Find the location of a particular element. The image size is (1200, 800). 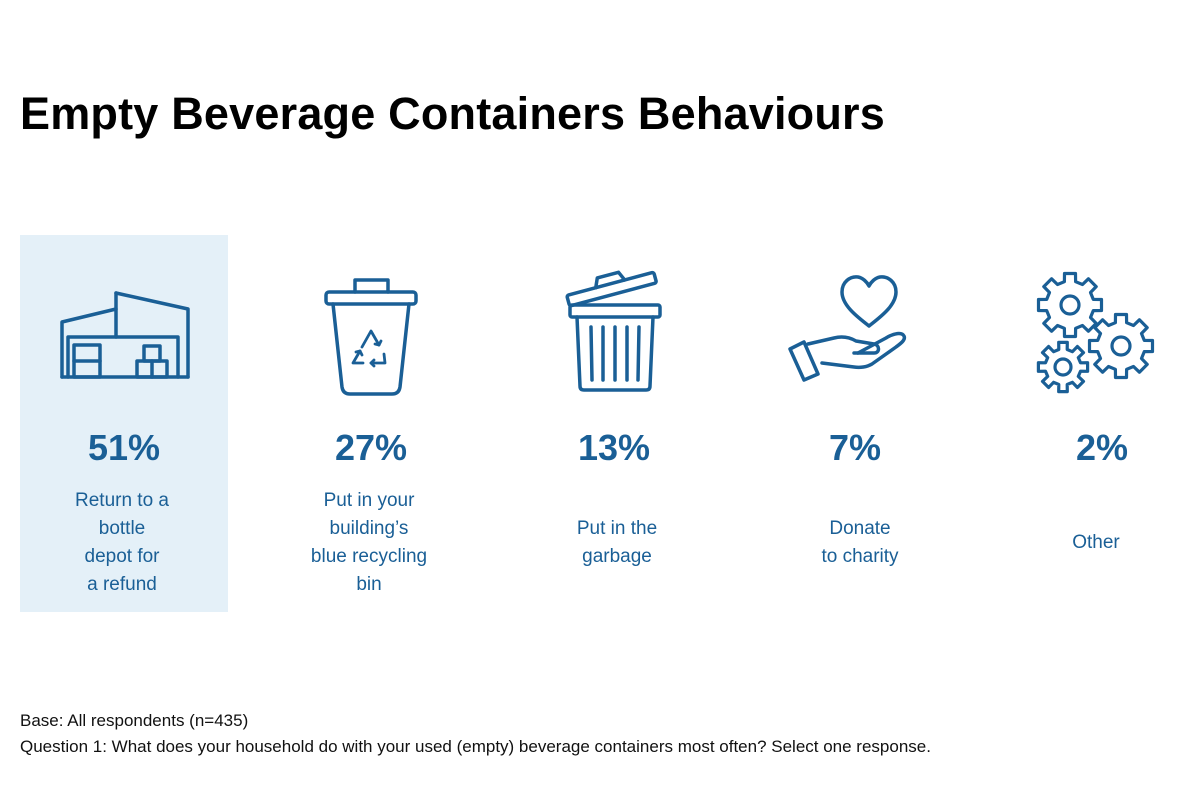

percentage-recycling-bin: 27% is located at coordinates (371, 447).